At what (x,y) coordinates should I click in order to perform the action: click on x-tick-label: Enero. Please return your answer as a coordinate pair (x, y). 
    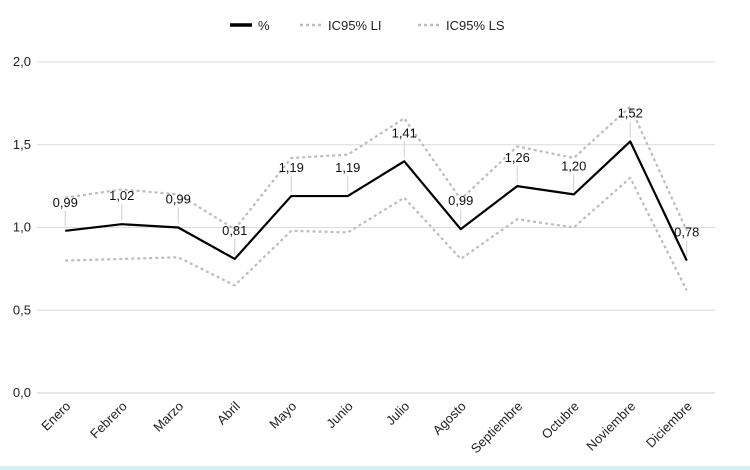
    Looking at the image, I should click on (55, 416).